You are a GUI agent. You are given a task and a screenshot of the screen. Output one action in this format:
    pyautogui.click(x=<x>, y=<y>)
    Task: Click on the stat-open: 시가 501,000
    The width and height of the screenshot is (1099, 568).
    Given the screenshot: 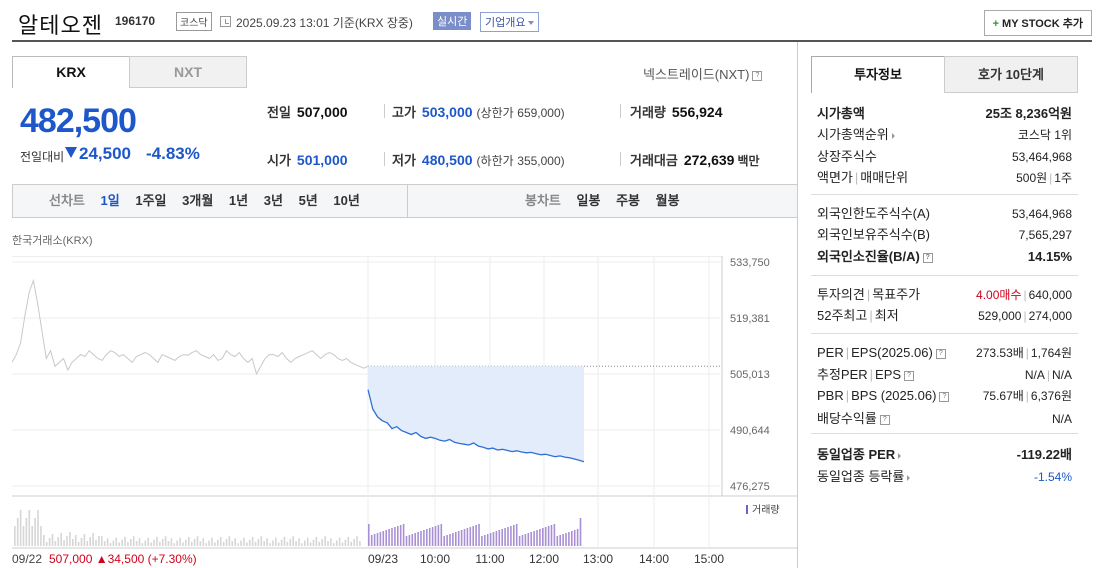 What is the action you would take?
    pyautogui.click(x=307, y=160)
    